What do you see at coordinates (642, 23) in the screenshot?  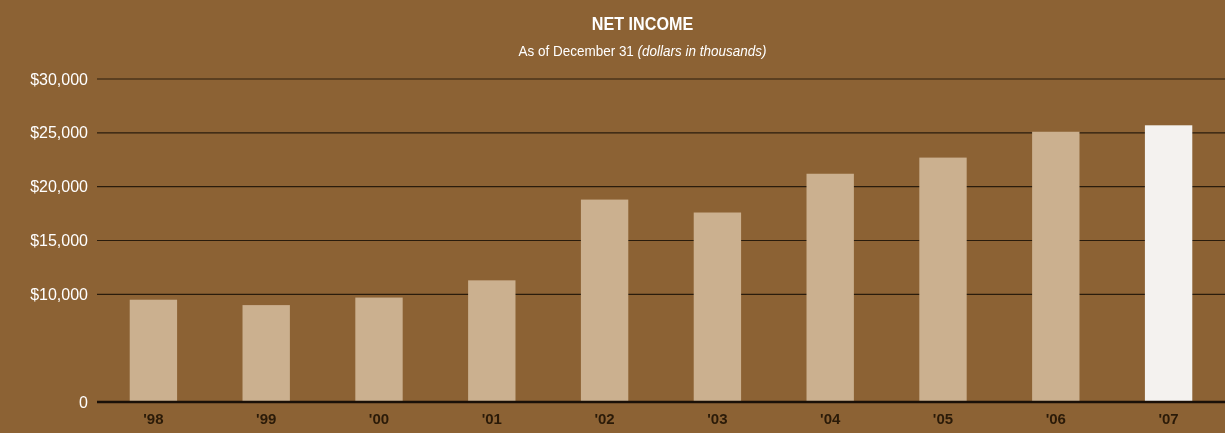 I see `chart-title: NET INCOME` at bounding box center [642, 23].